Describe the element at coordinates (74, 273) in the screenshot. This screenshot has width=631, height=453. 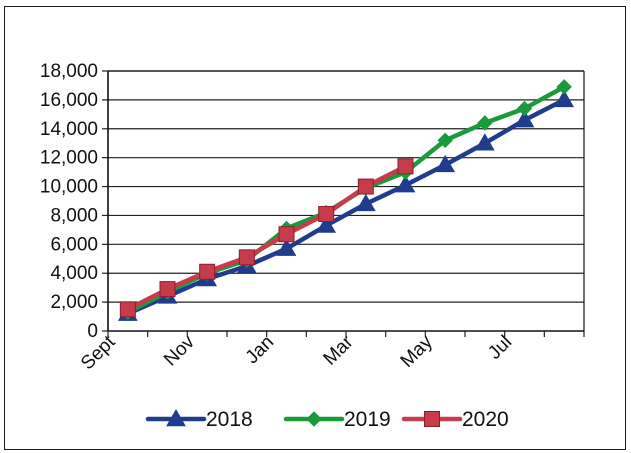
I see `y-tick-label: 4,000` at that location.